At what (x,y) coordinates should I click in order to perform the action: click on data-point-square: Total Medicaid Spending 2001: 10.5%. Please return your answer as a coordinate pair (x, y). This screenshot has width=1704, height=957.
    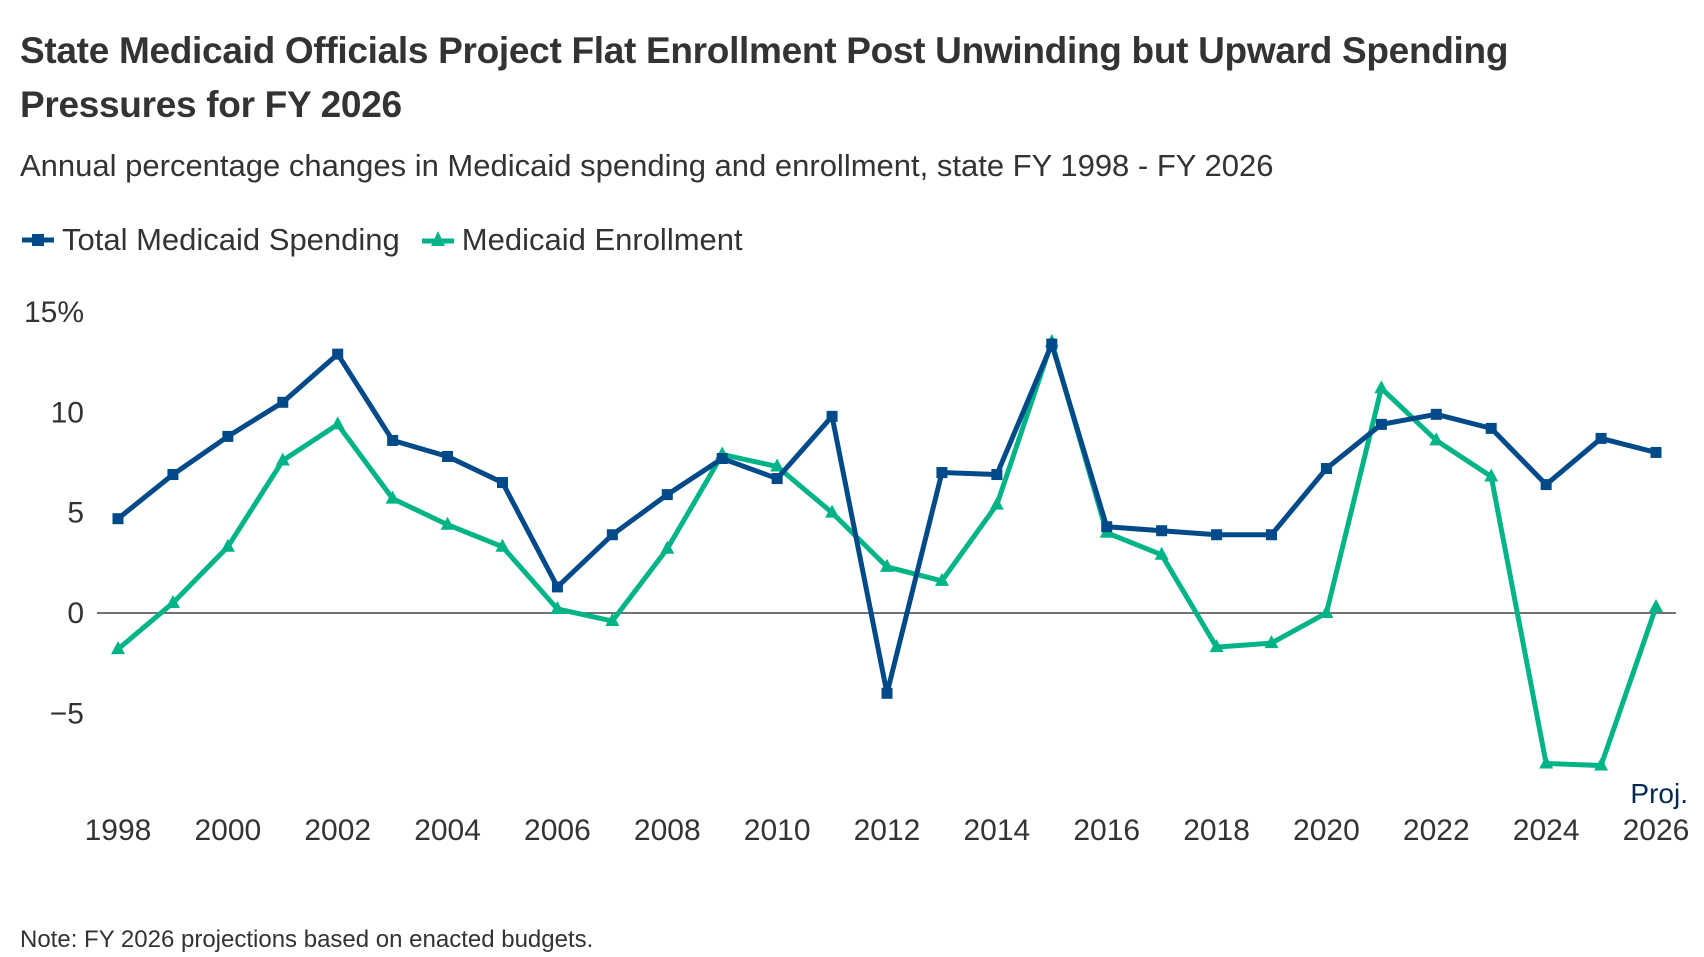
    Looking at the image, I should click on (283, 402).